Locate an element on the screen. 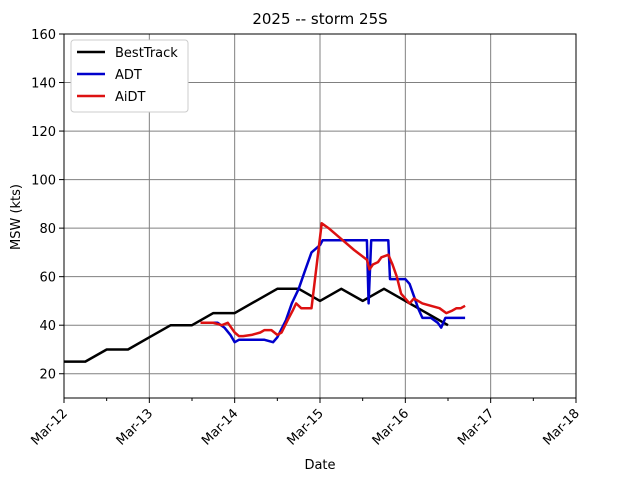  x-tick-label: Mar-17 is located at coordinates (476, 427).